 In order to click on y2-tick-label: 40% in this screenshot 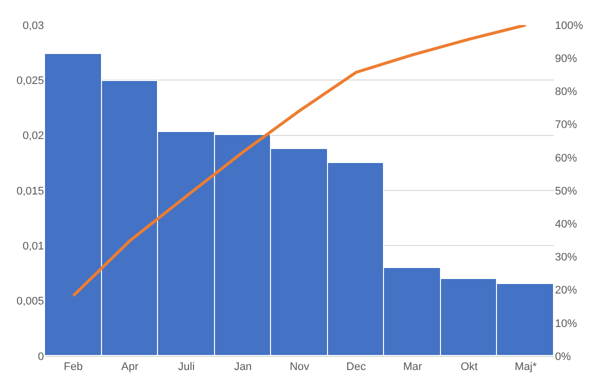, I will do `click(566, 224)`.